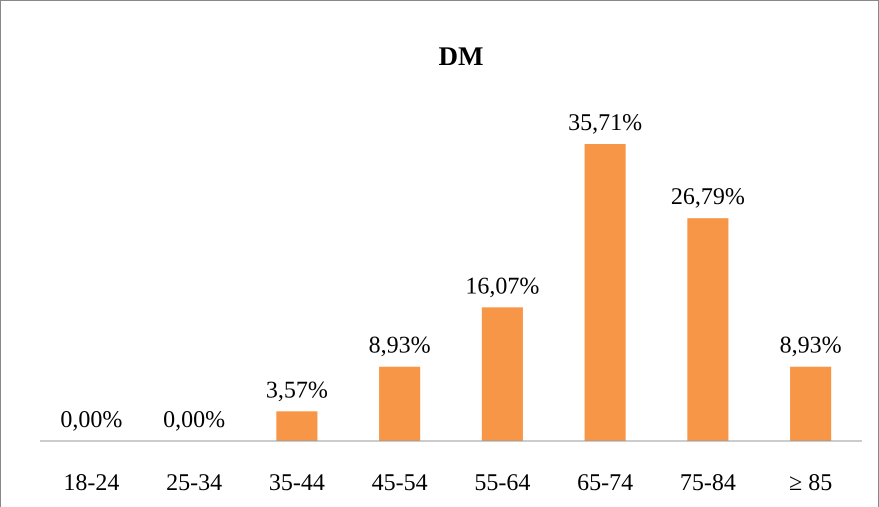  What do you see at coordinates (502, 286) in the screenshot?
I see `data-label: 16,07%` at bounding box center [502, 286].